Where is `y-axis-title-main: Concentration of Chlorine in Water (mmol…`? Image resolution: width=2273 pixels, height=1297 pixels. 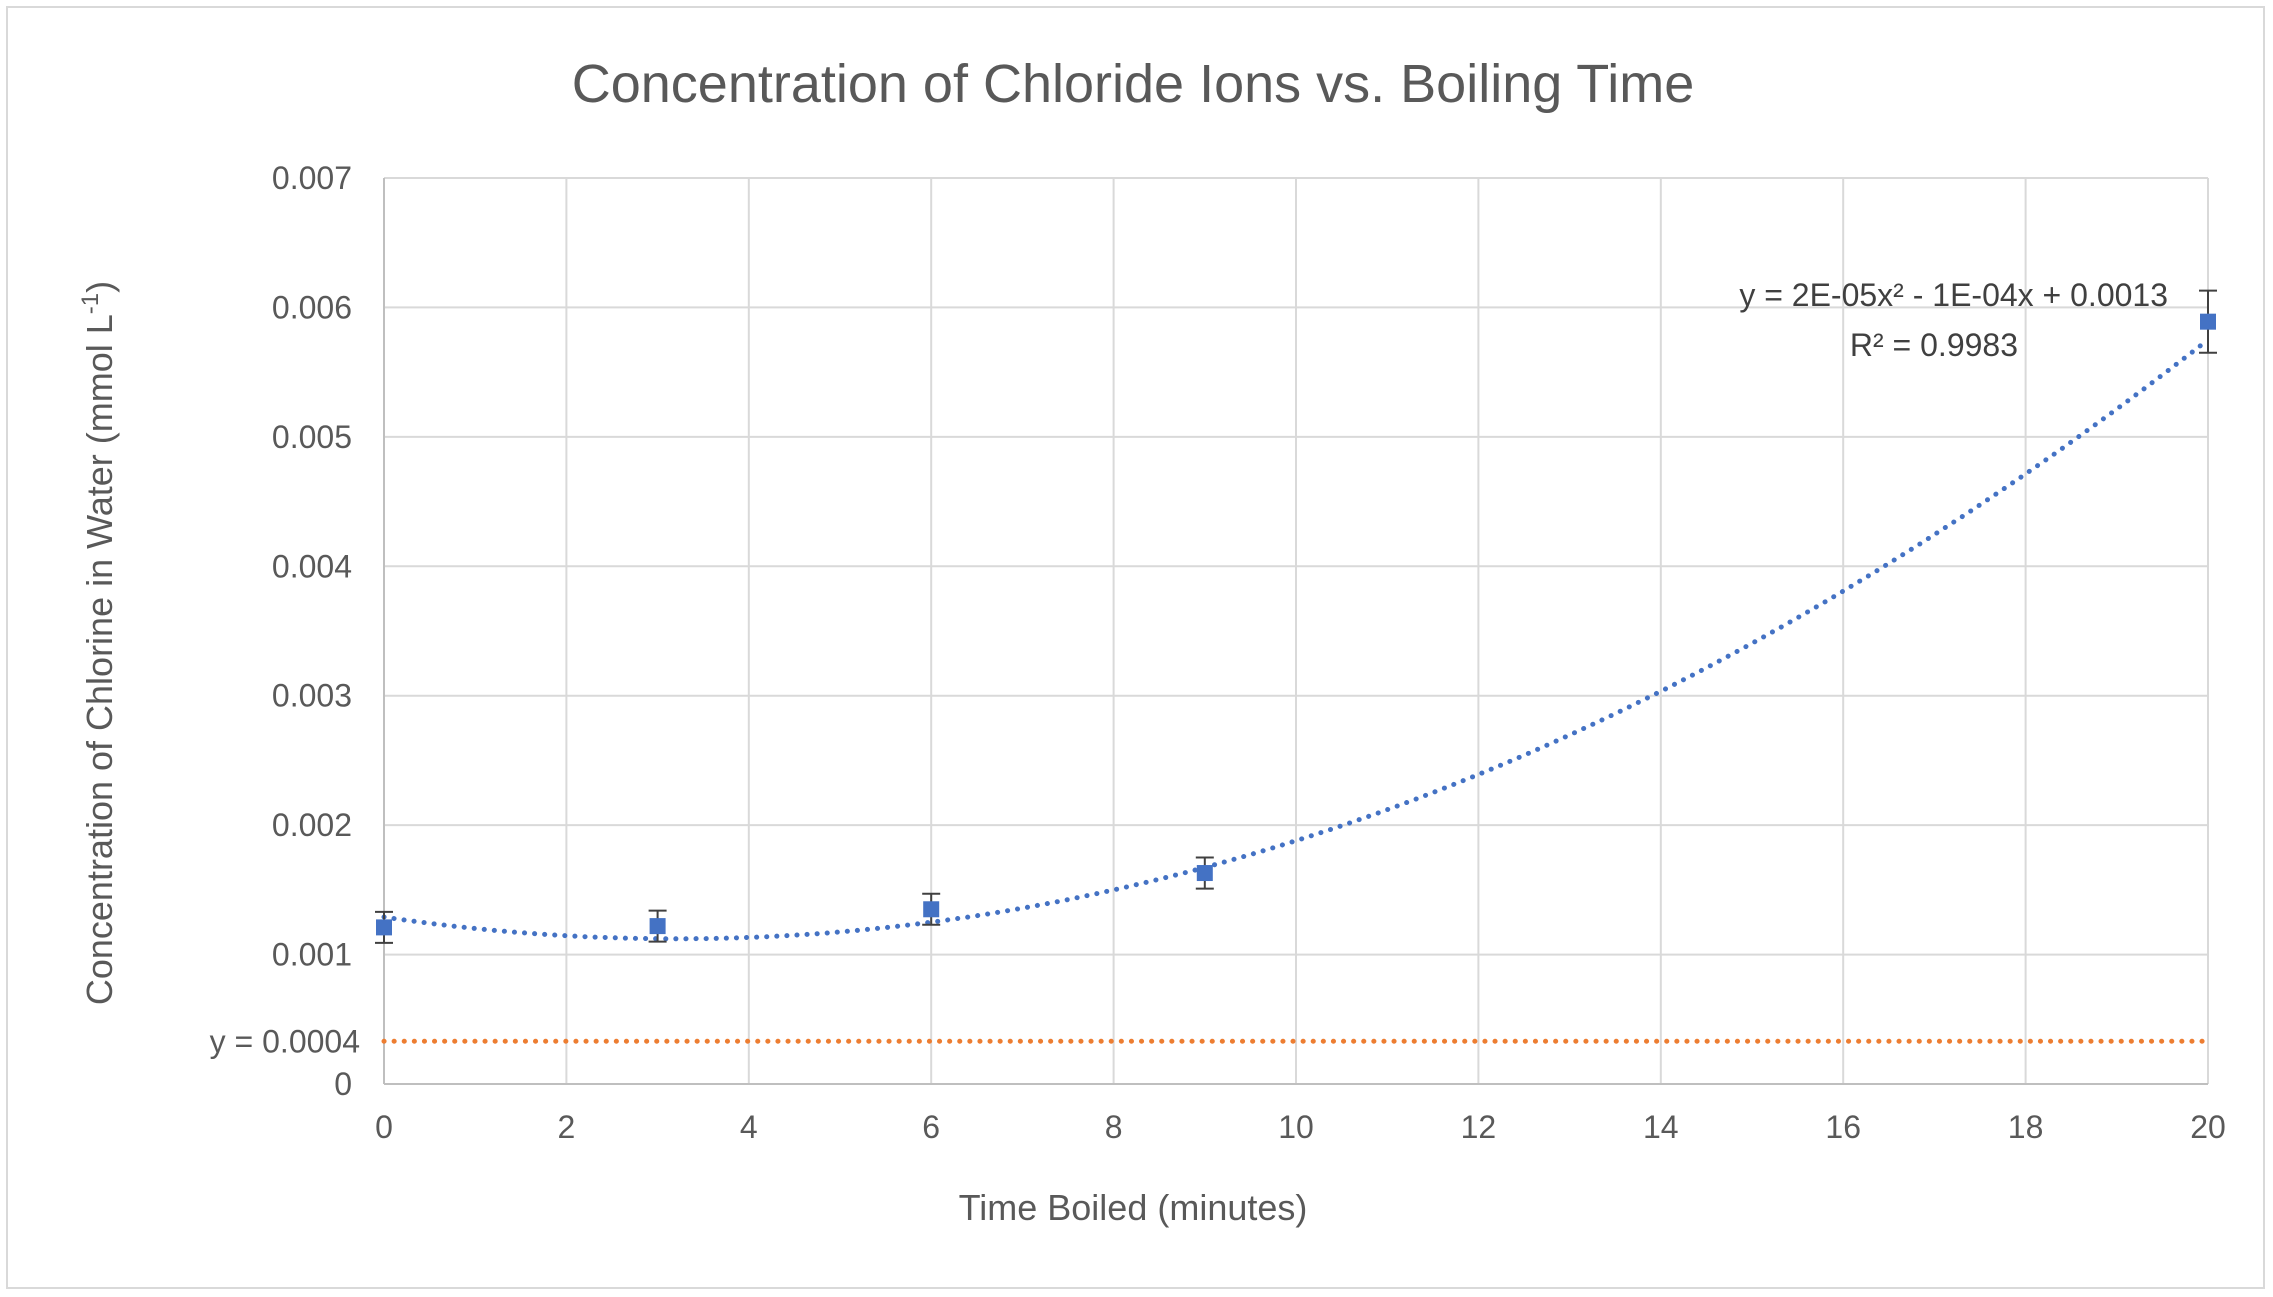 y-axis-title-main: Concentration of Chlorine in Water (mmol… is located at coordinates (99, 659).